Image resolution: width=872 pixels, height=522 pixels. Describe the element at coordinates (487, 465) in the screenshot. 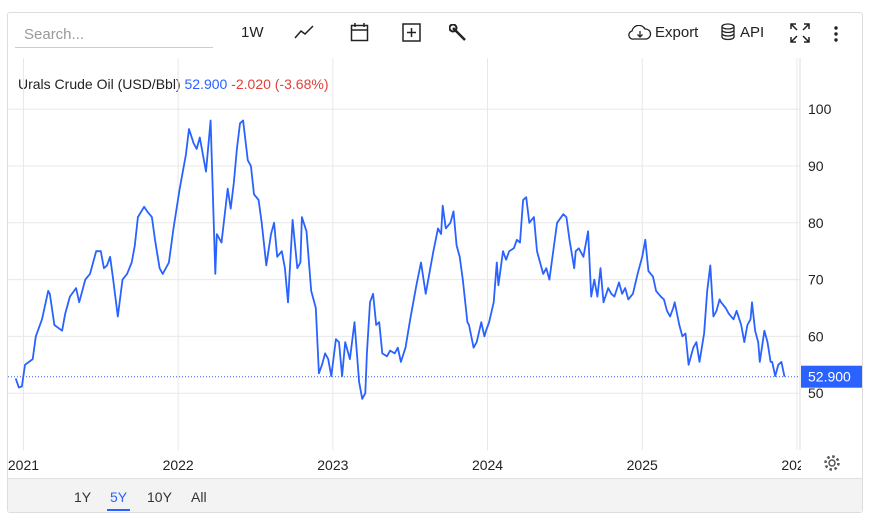

I see `x-tick-label: 2024` at that location.